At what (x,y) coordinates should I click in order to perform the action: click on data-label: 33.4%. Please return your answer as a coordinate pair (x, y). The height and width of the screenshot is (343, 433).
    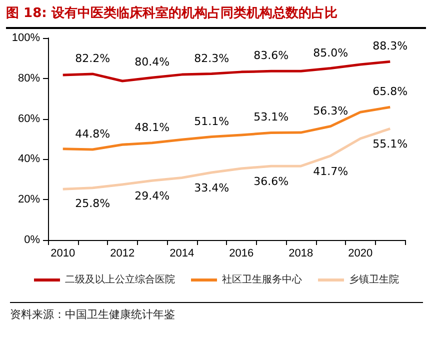
    Looking at the image, I should click on (212, 188).